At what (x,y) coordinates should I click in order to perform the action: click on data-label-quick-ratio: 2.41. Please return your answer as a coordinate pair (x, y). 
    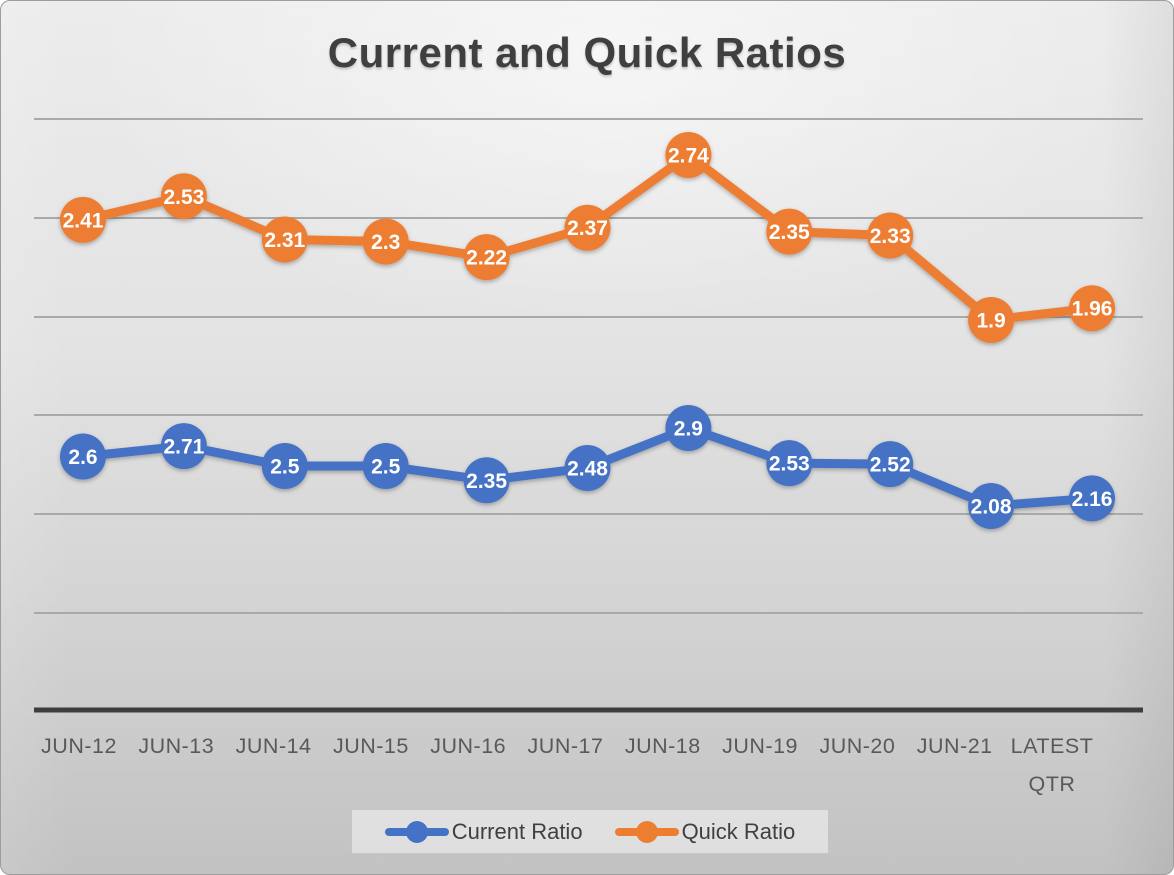
    Looking at the image, I should click on (83, 220).